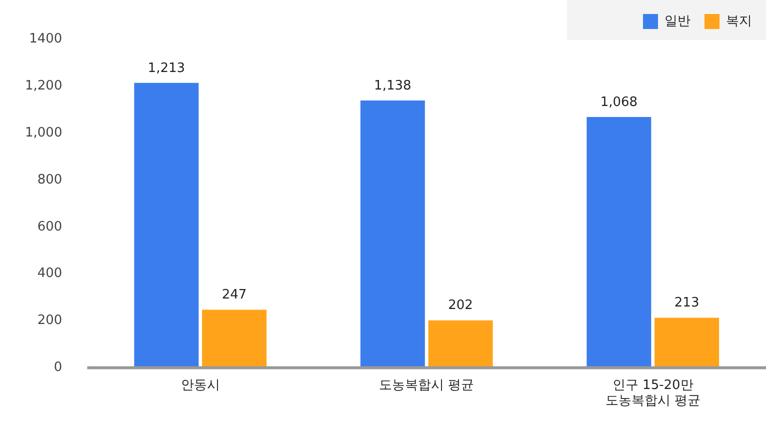 This screenshot has height=423, width=766. I want to click on legend-label: 일반, so click(677, 21).